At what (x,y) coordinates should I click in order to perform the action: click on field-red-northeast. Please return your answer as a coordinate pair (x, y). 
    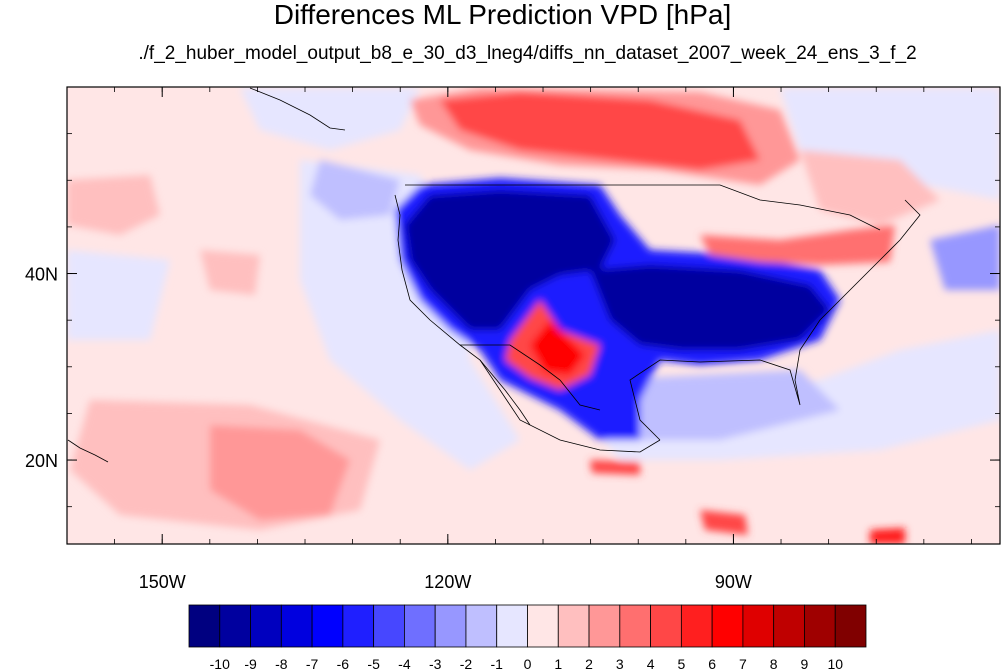
    Looking at the image, I should click on (870, 187).